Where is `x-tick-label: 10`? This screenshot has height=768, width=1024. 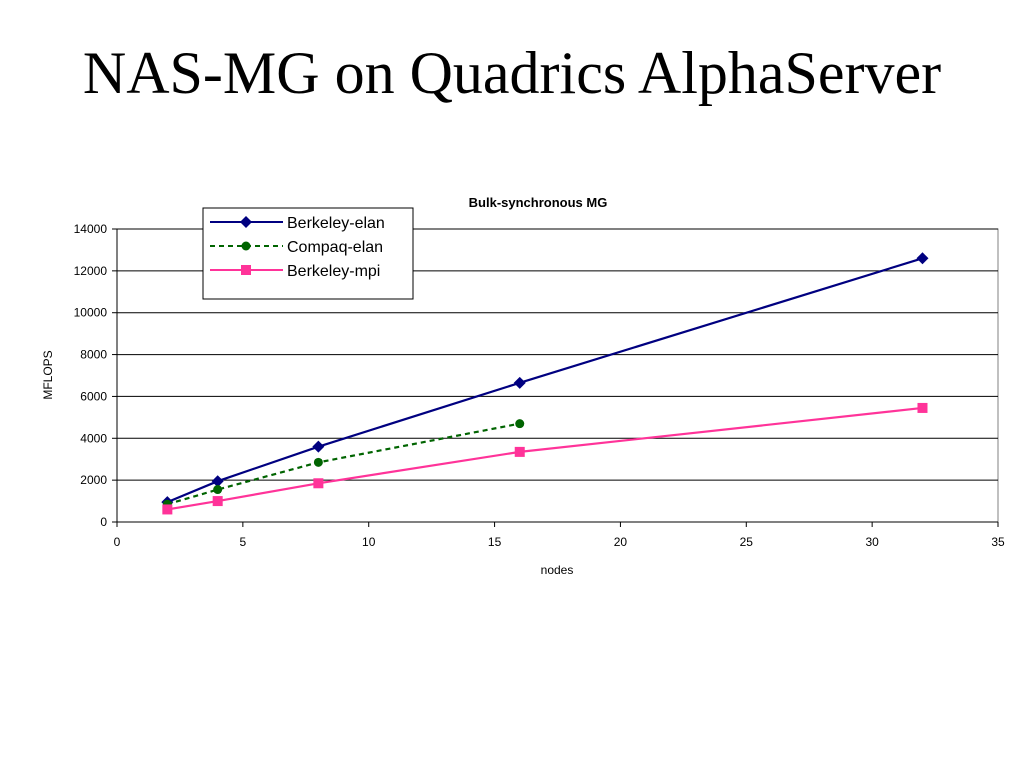 x-tick-label: 10 is located at coordinates (369, 542).